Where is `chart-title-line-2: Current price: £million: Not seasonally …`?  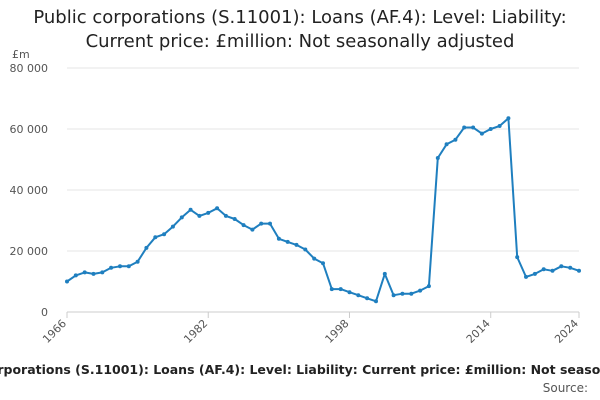
chart-title-line-2: Current price: £million: Not seasonally … is located at coordinates (300, 41).